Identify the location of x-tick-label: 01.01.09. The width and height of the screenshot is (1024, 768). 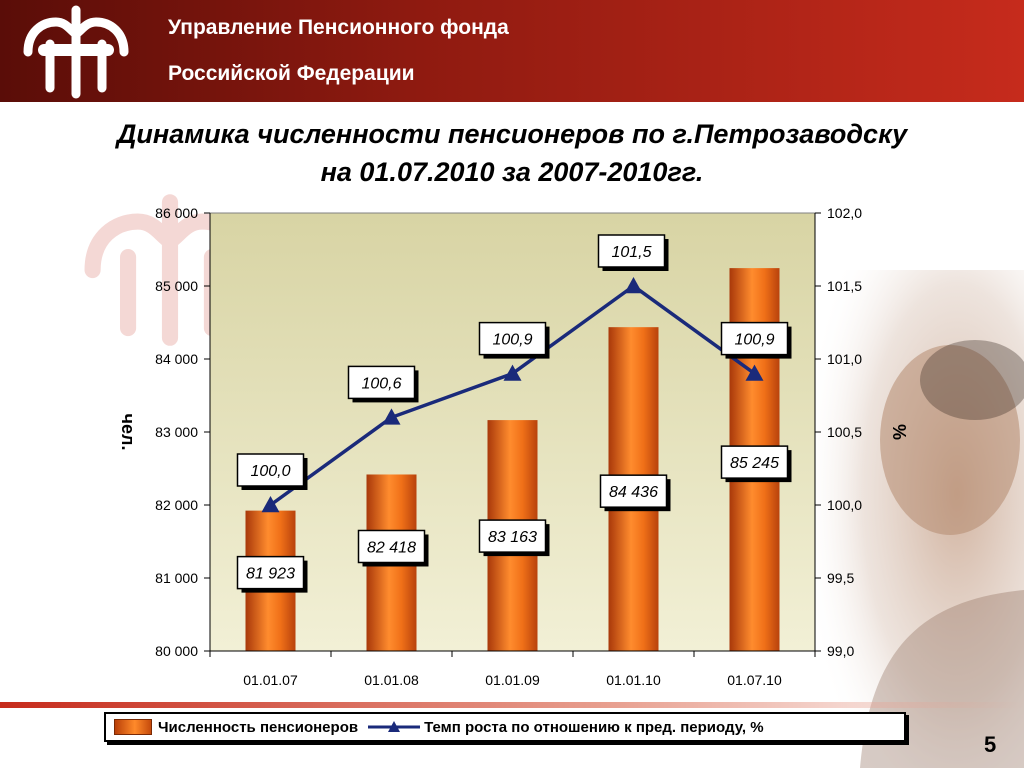
(512, 680).